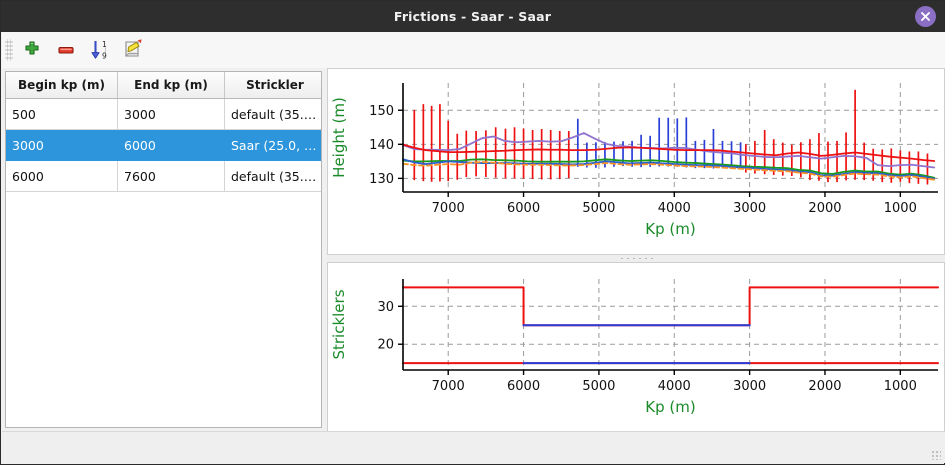 The width and height of the screenshot is (945, 465). I want to click on close-icon, so click(925, 16).